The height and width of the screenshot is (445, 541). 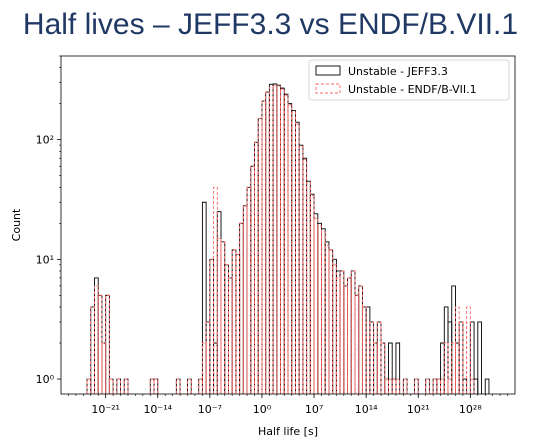 I want to click on x-tick-label: 10¹⁴, so click(x=366, y=409).